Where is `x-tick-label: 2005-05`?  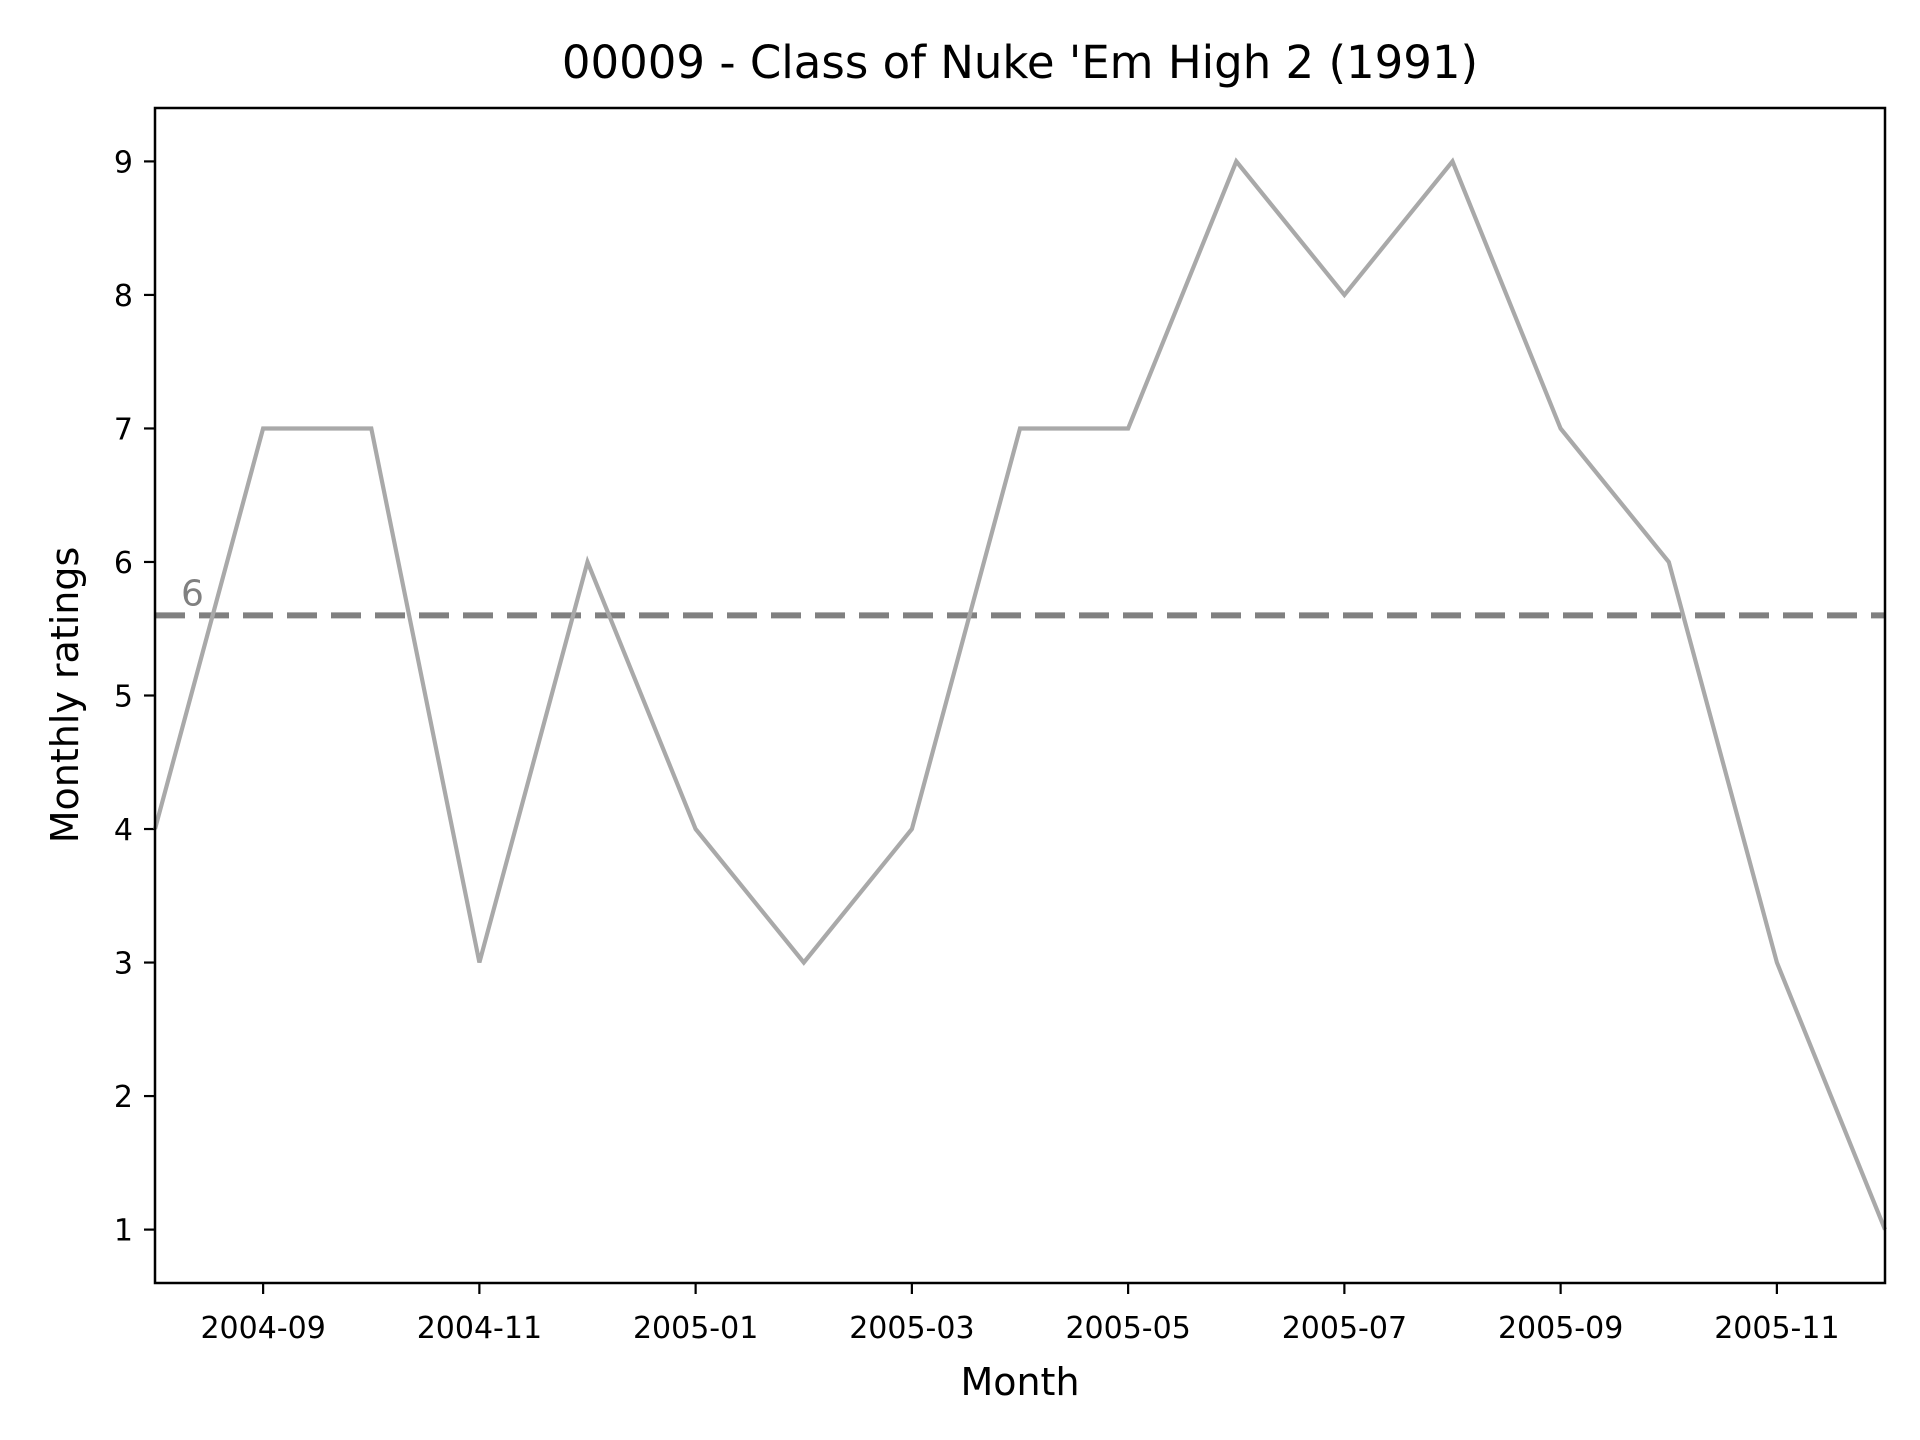 x-tick-label: 2005-05 is located at coordinates (1127, 1328).